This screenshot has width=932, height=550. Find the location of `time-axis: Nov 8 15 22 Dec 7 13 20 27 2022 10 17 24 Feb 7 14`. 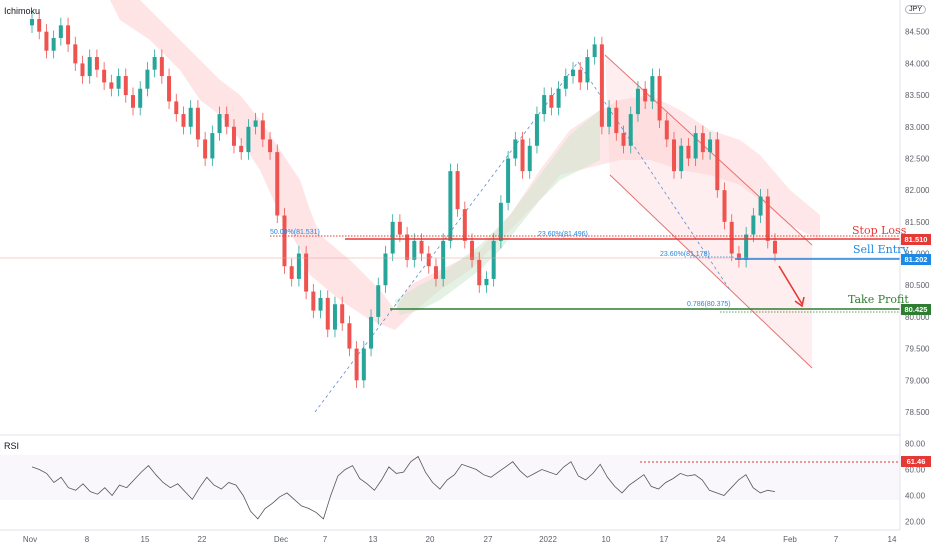

time-axis: Nov 8 15 22 Dec 7 13 20 27 2022 10 17 24 Feb 7 14 is located at coordinates (460, 539).